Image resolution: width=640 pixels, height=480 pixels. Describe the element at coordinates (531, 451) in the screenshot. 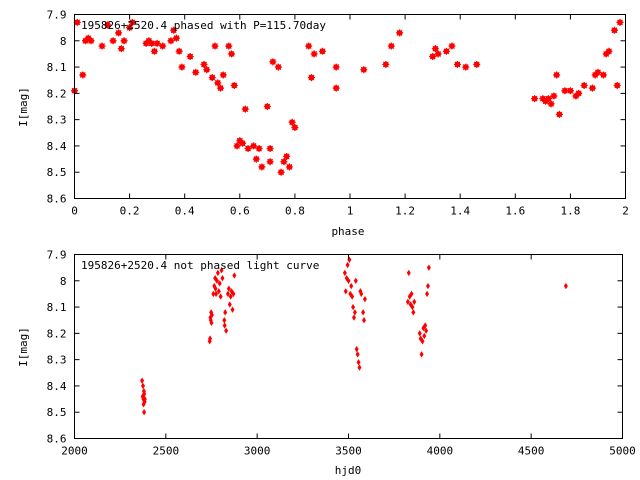

I see `x-tick-label: 4500` at that location.